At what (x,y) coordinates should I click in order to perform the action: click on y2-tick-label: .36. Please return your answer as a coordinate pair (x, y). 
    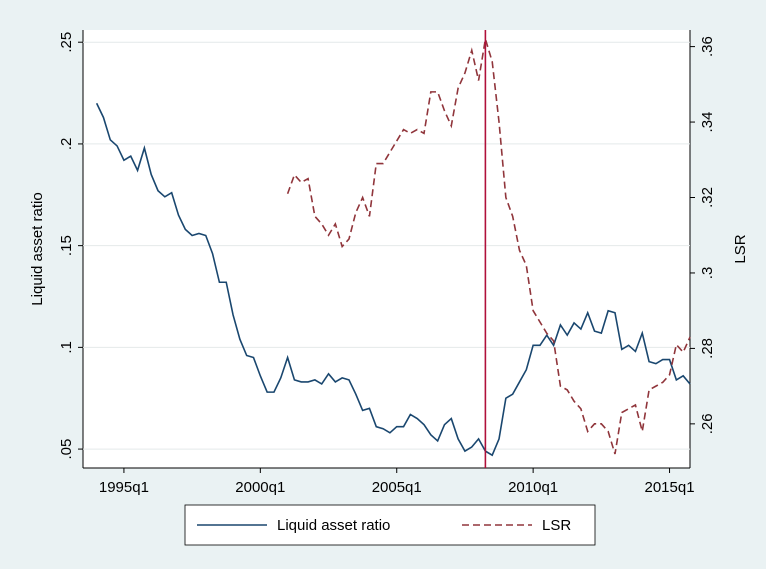
    Looking at the image, I should click on (707, 46).